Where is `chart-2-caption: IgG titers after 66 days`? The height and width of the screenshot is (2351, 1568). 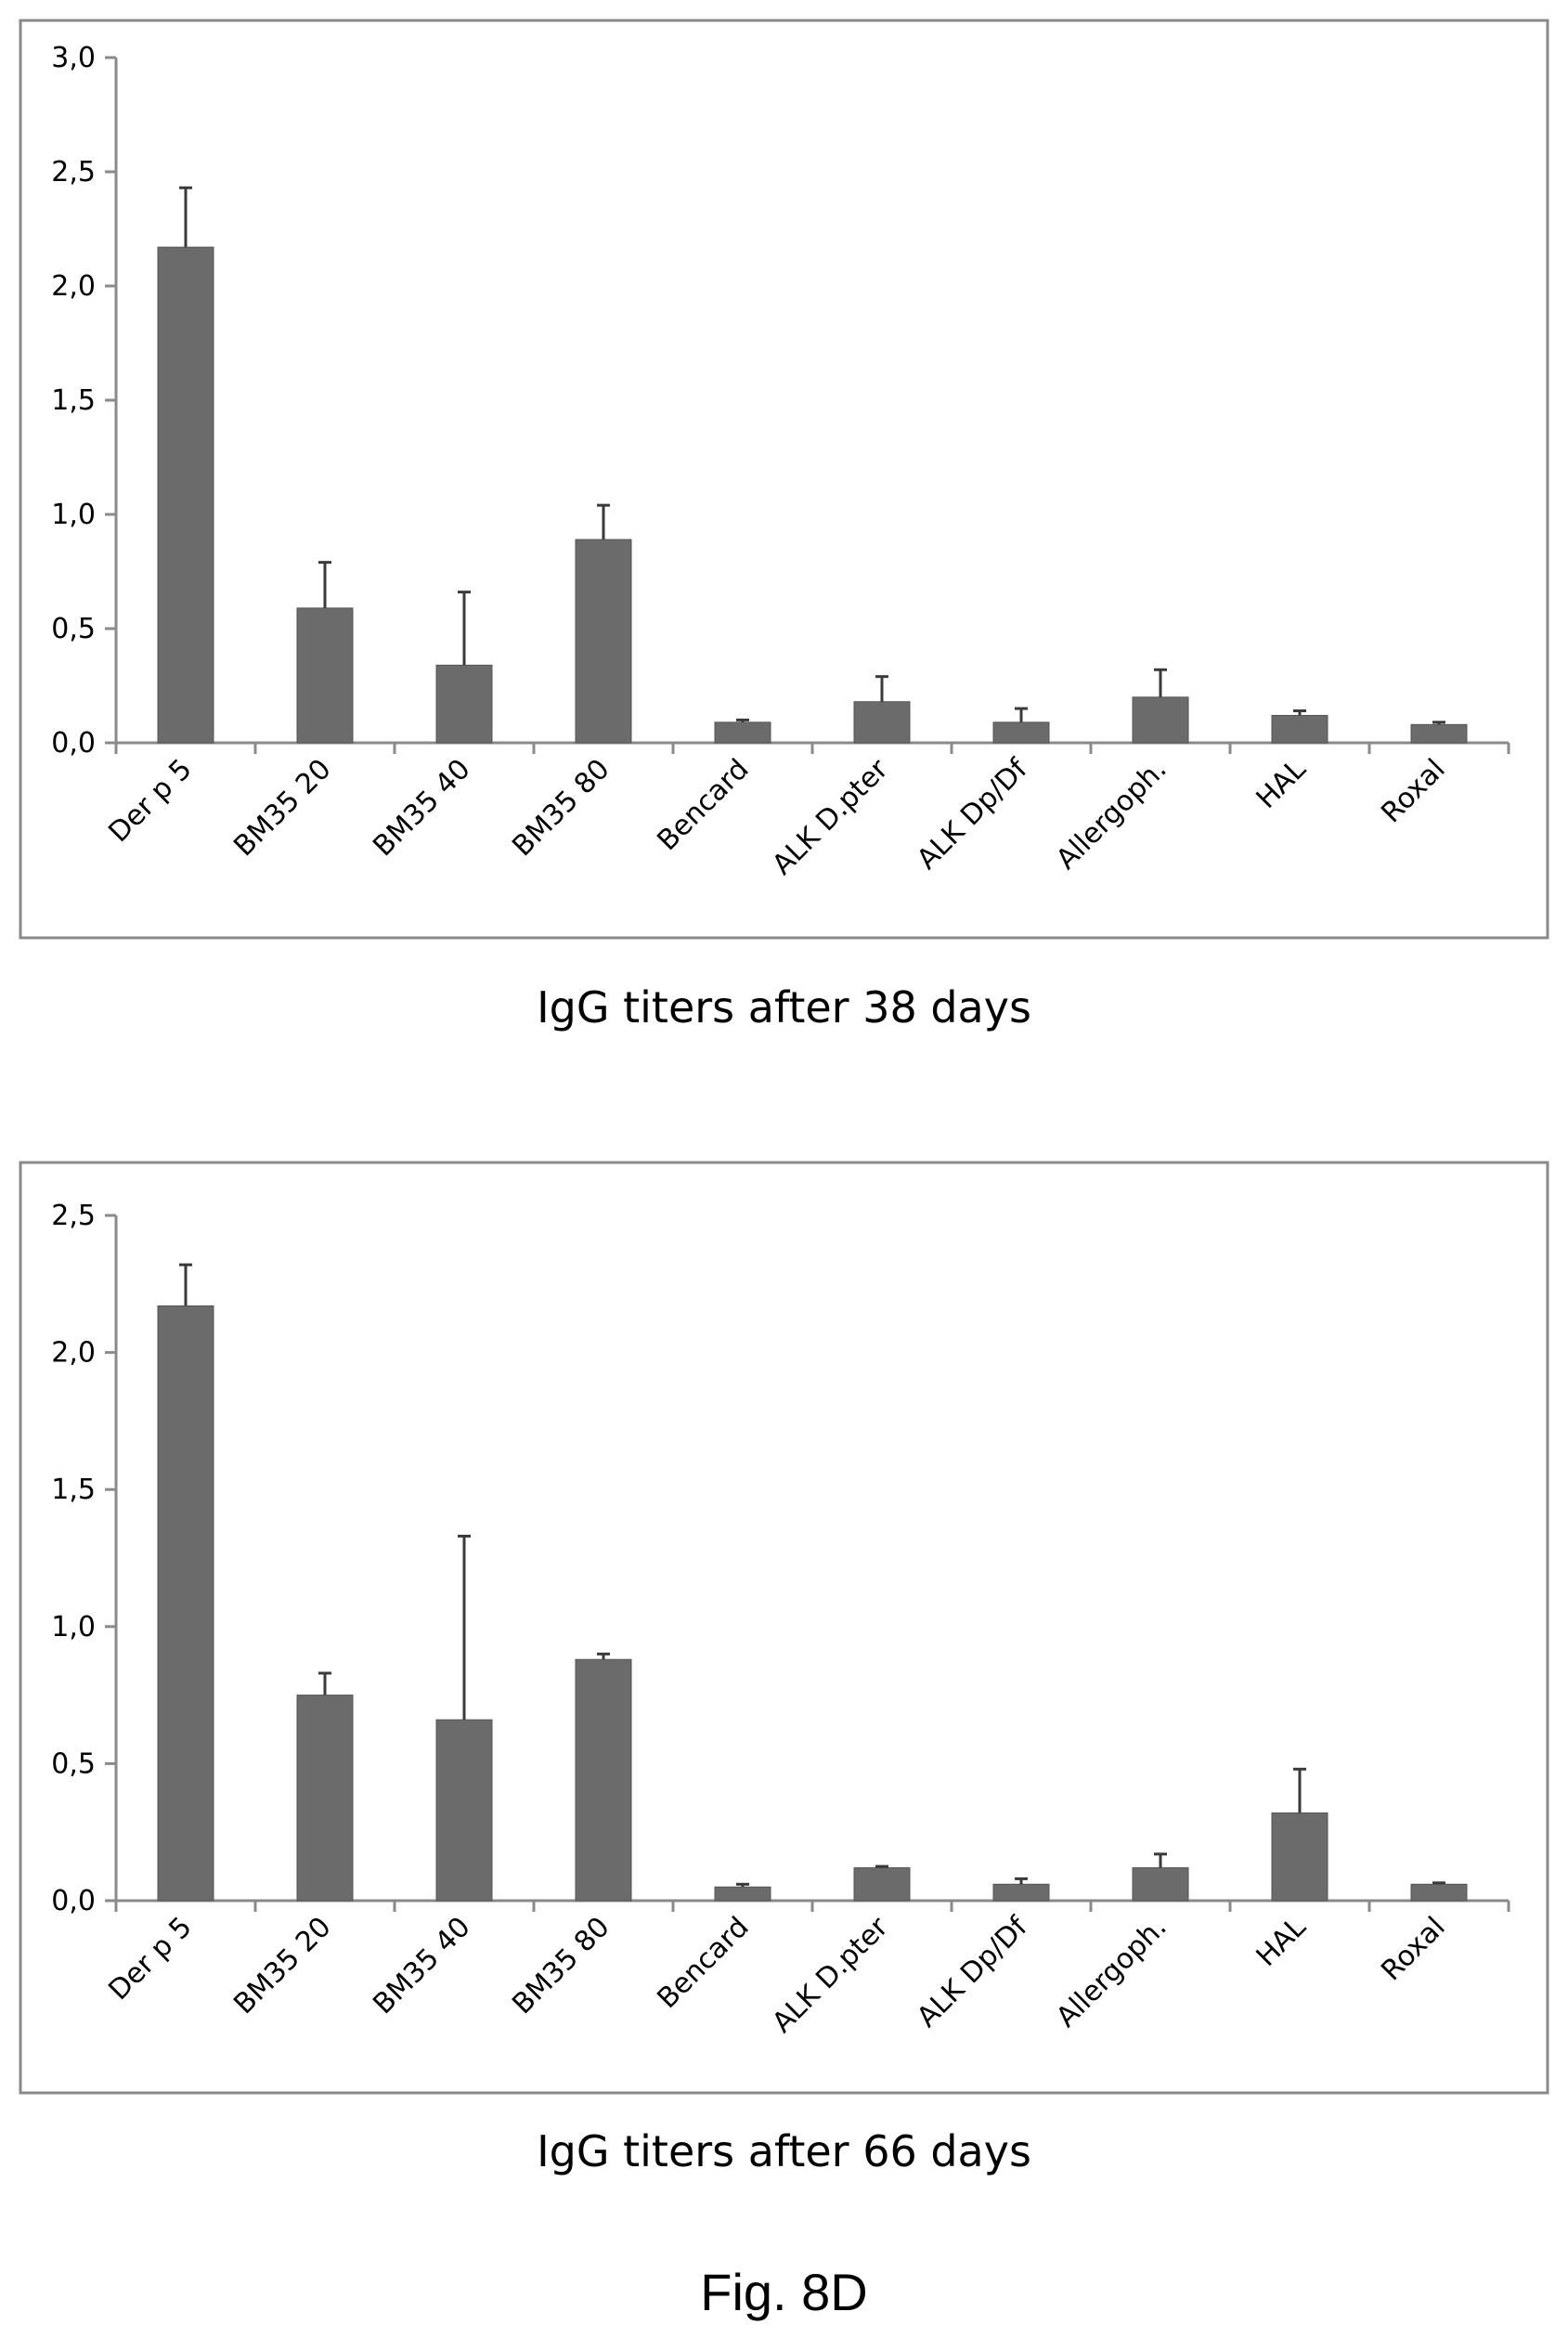
chart-2-caption: IgG titers after 66 days is located at coordinates (784, 2151).